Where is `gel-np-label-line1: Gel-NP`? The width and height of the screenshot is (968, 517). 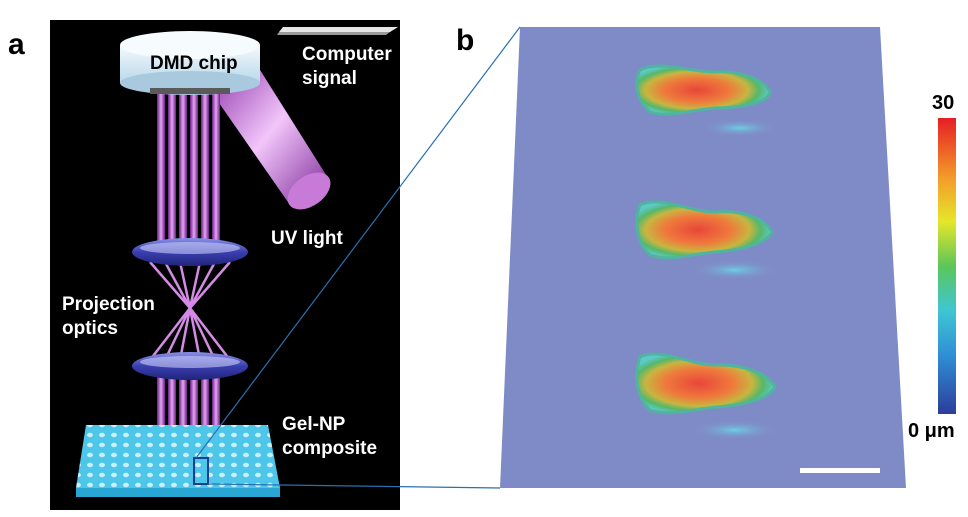 gel-np-label-line1: Gel-NP is located at coordinates (314, 424).